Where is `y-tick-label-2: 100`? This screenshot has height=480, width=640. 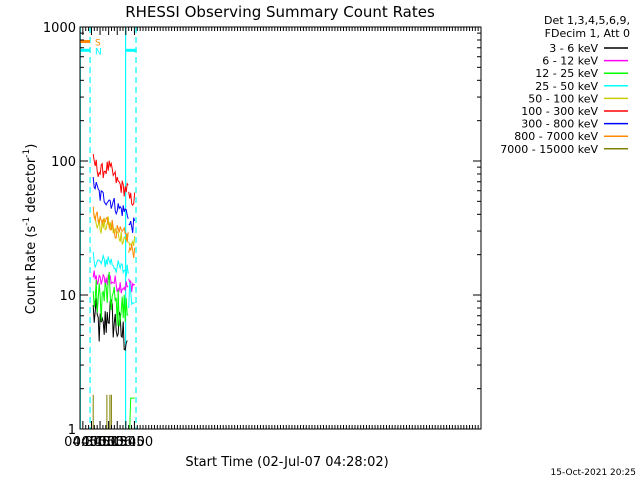
y-tick-label-2: 100 is located at coordinates (63, 162).